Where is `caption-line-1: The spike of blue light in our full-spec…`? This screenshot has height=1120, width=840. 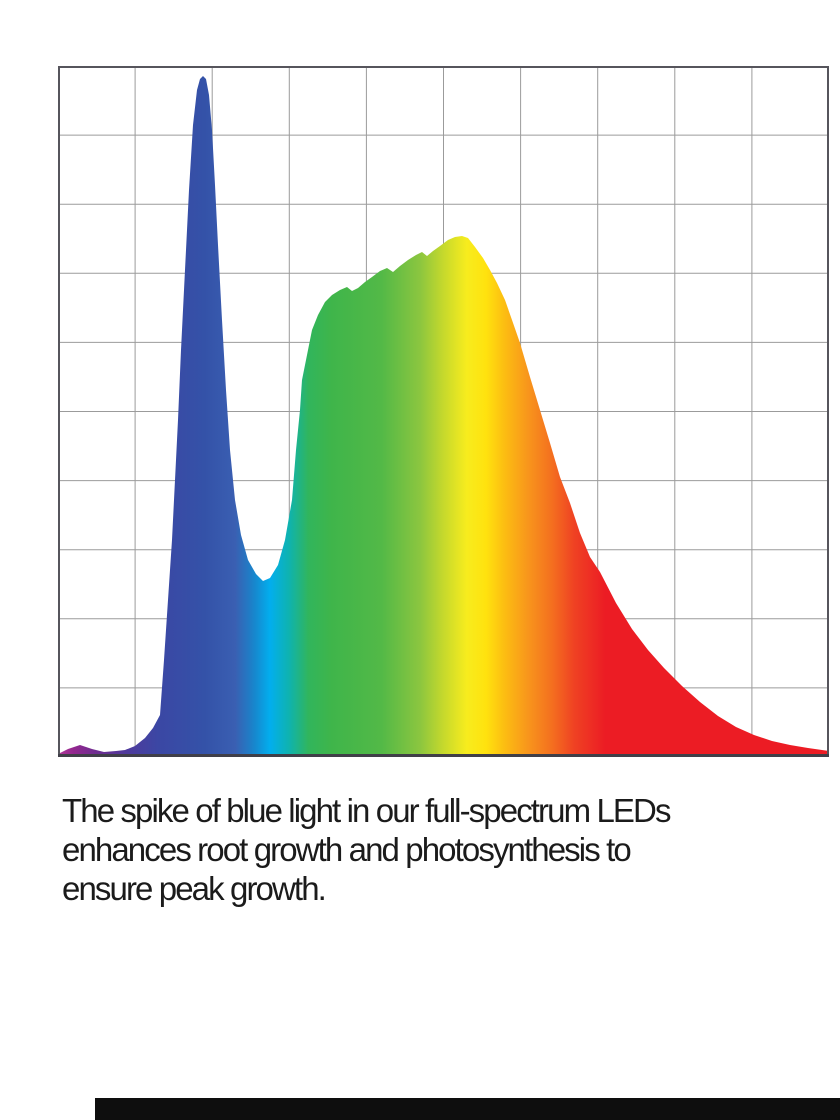
caption-line-1: The spike of blue light in our full-spec… is located at coordinates (366, 810).